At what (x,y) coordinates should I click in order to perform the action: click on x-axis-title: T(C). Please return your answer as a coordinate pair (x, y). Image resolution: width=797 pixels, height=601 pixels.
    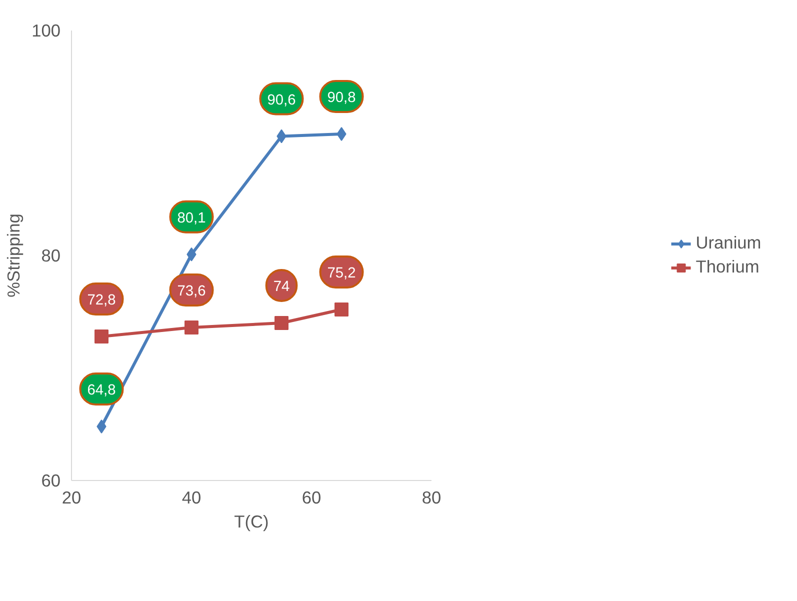
    Looking at the image, I should click on (251, 522).